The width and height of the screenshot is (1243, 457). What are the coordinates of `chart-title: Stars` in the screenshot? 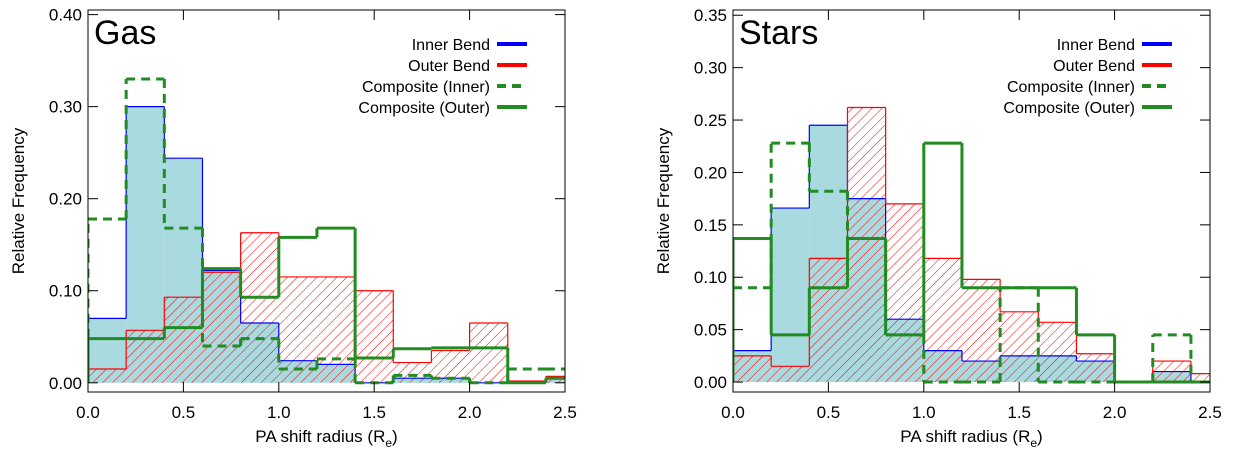 It's located at (778, 33).